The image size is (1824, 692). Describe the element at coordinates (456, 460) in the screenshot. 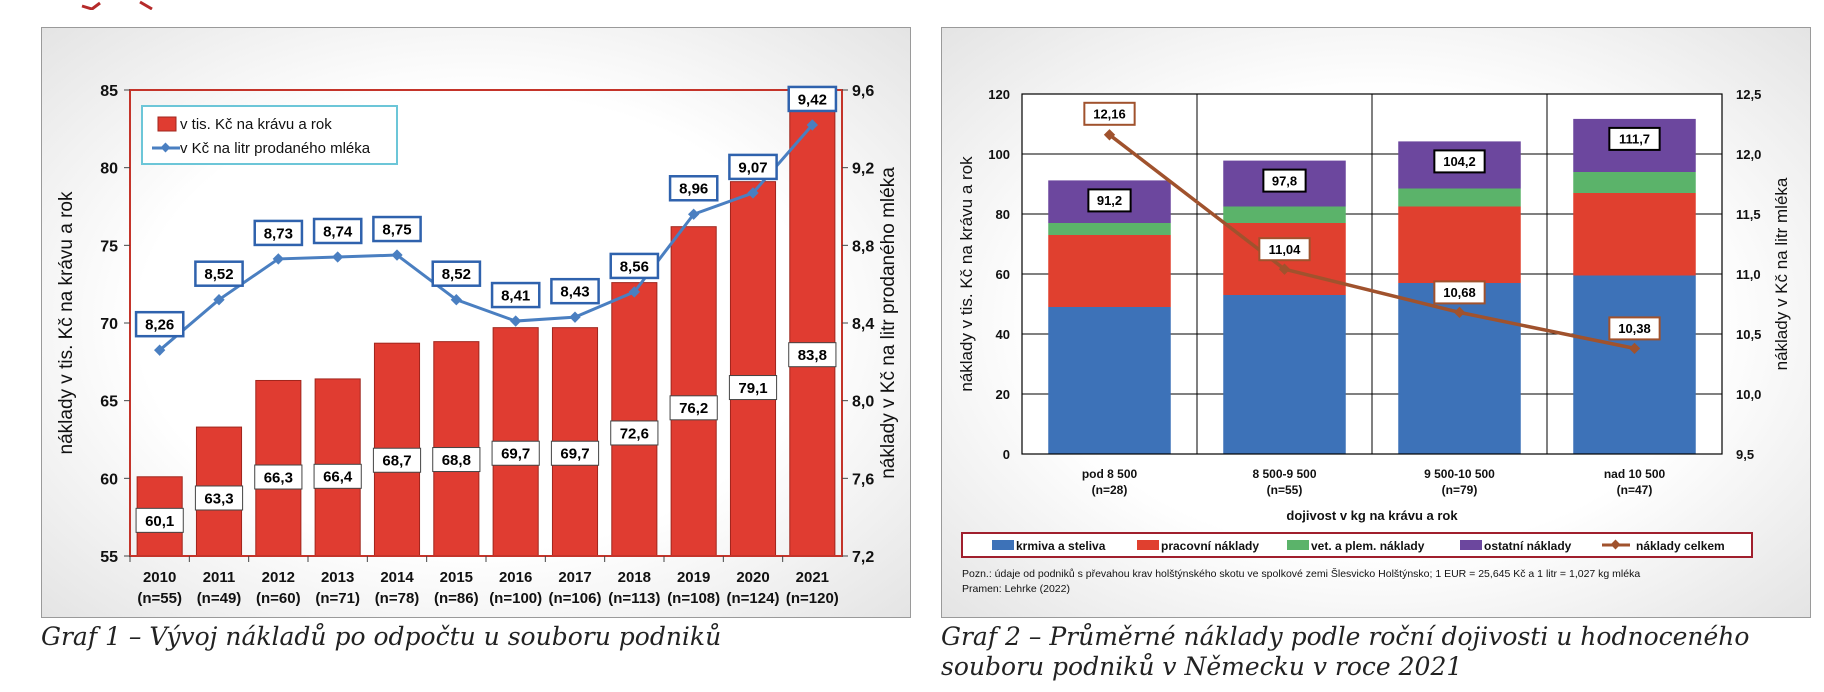

I see `bar-value-label: 68,8` at that location.